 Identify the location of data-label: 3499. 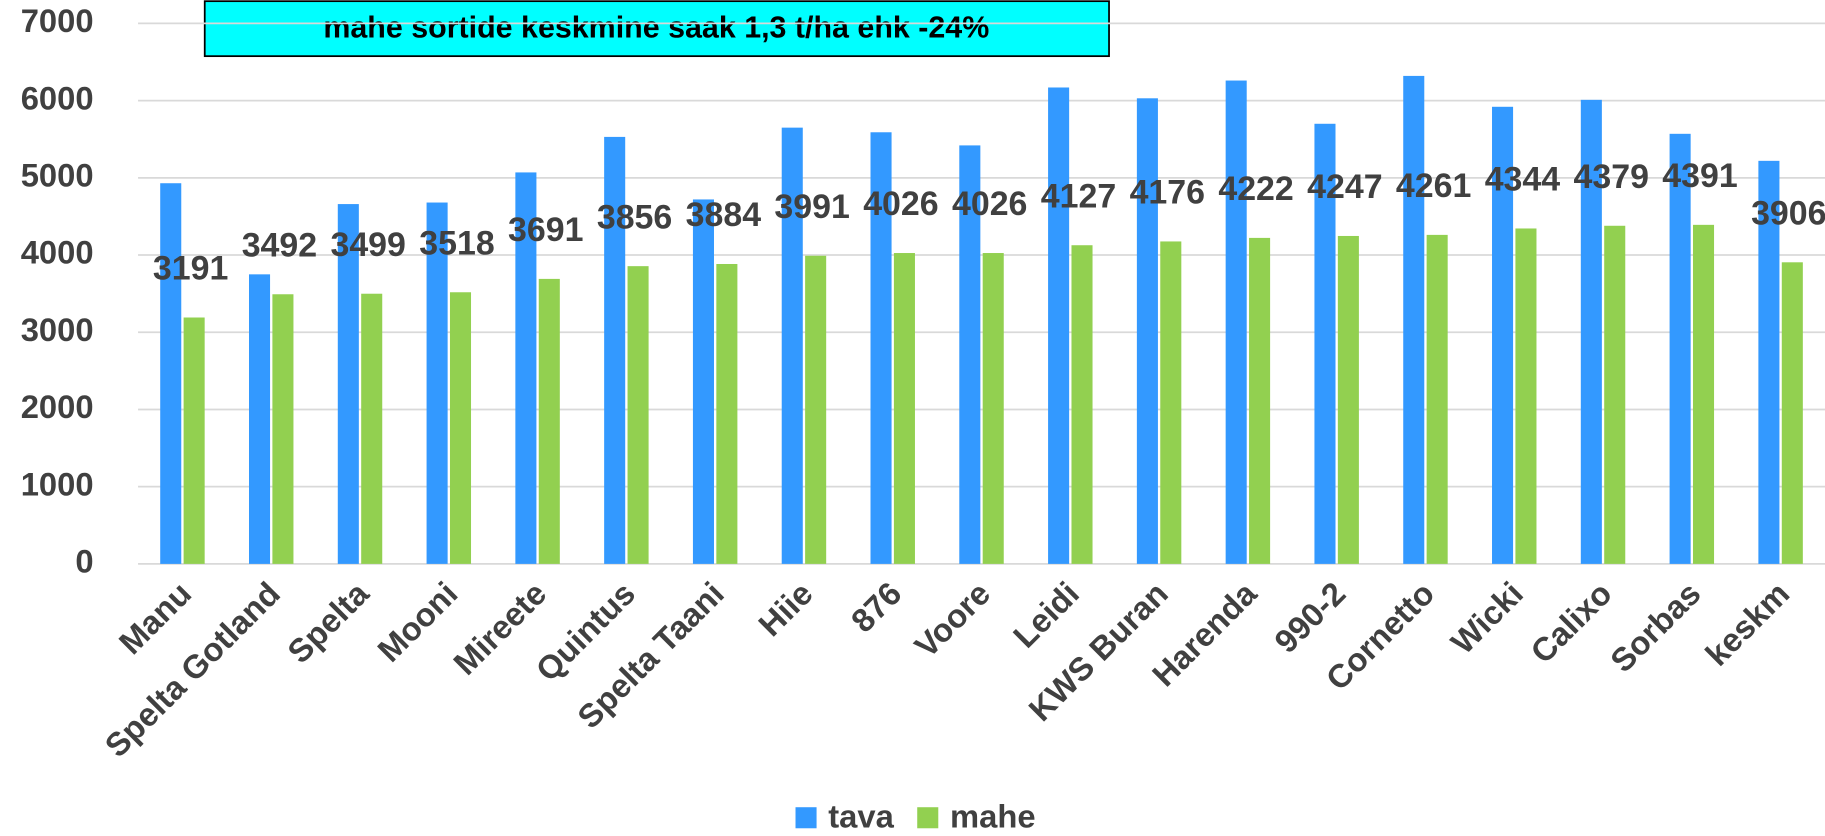
(367, 245).